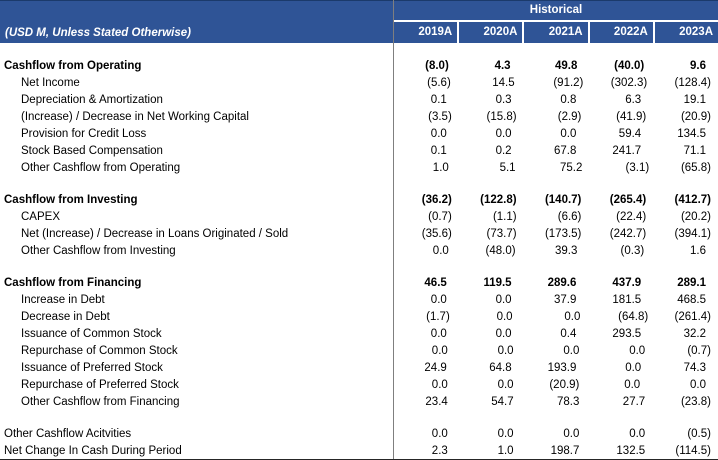 The width and height of the screenshot is (718, 460). I want to click on value-cell: 241.7, so click(627, 151).